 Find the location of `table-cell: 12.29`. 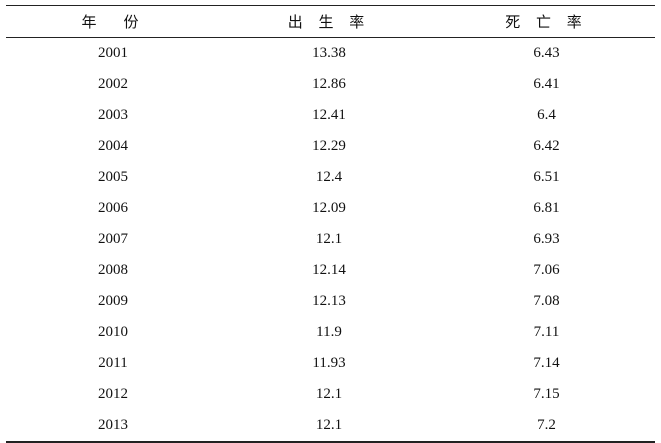

table-cell: 12.29 is located at coordinates (329, 146).